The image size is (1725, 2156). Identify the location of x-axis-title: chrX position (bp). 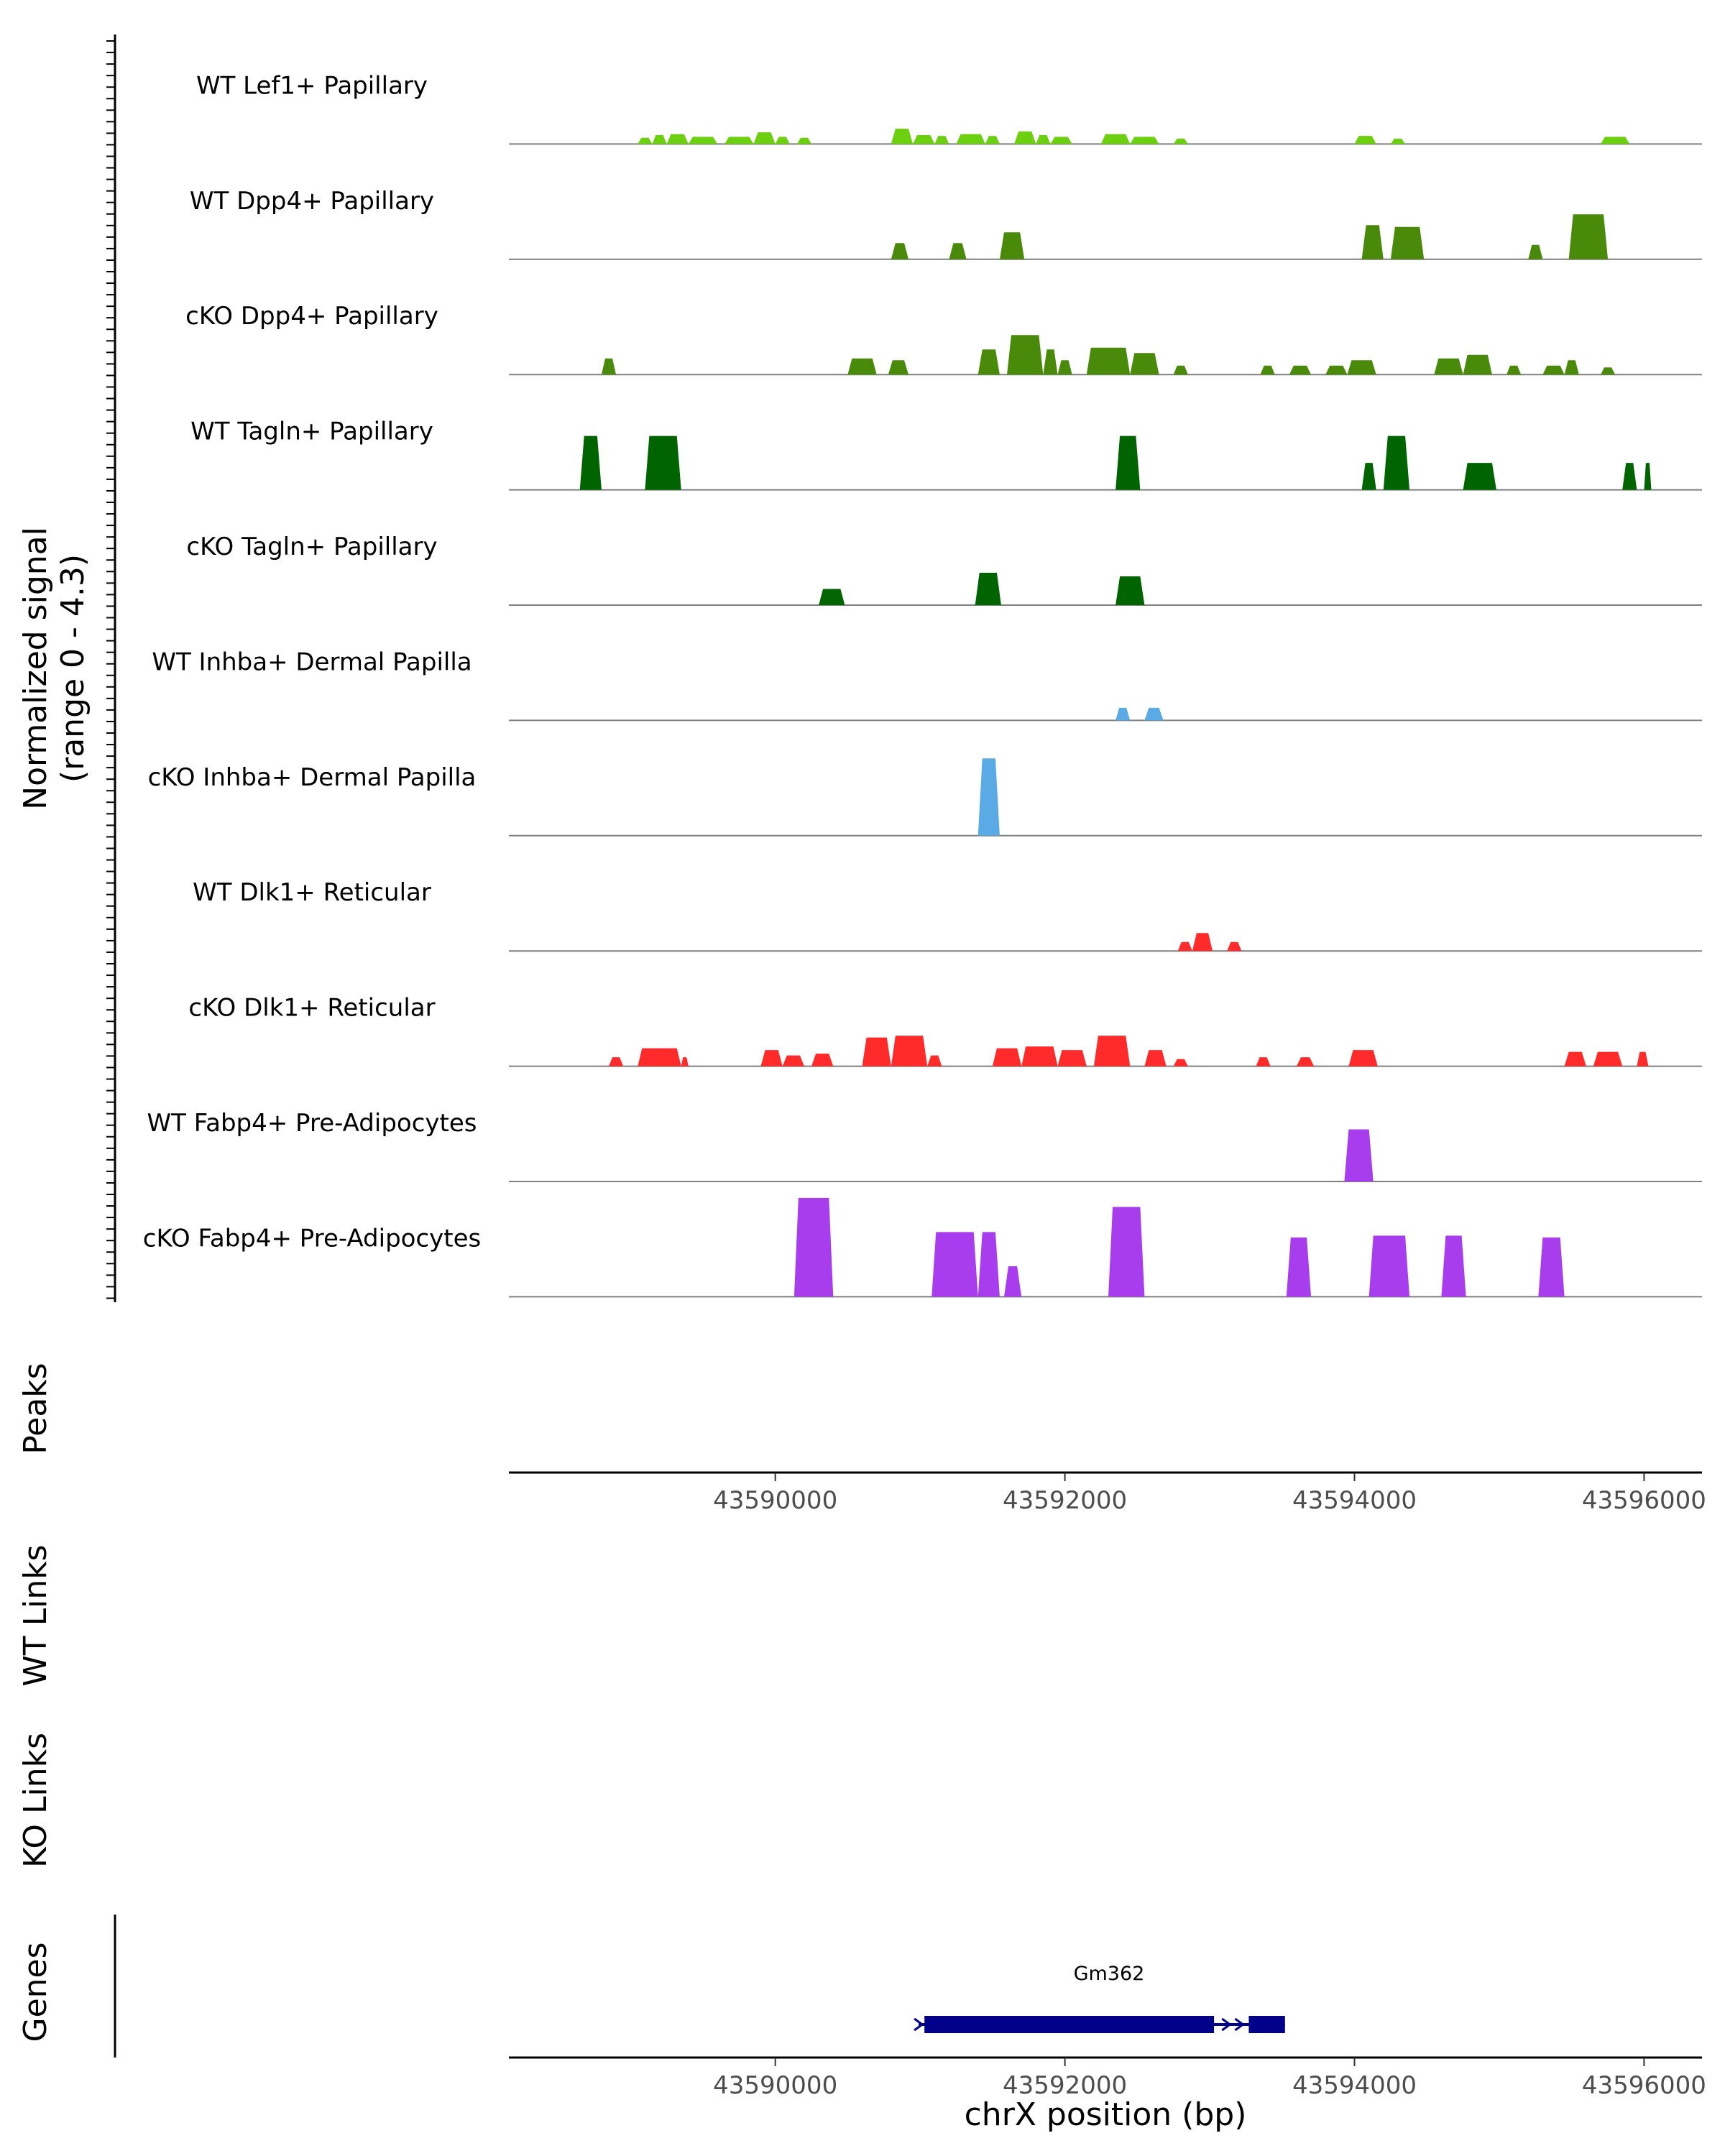
(1106, 2115).